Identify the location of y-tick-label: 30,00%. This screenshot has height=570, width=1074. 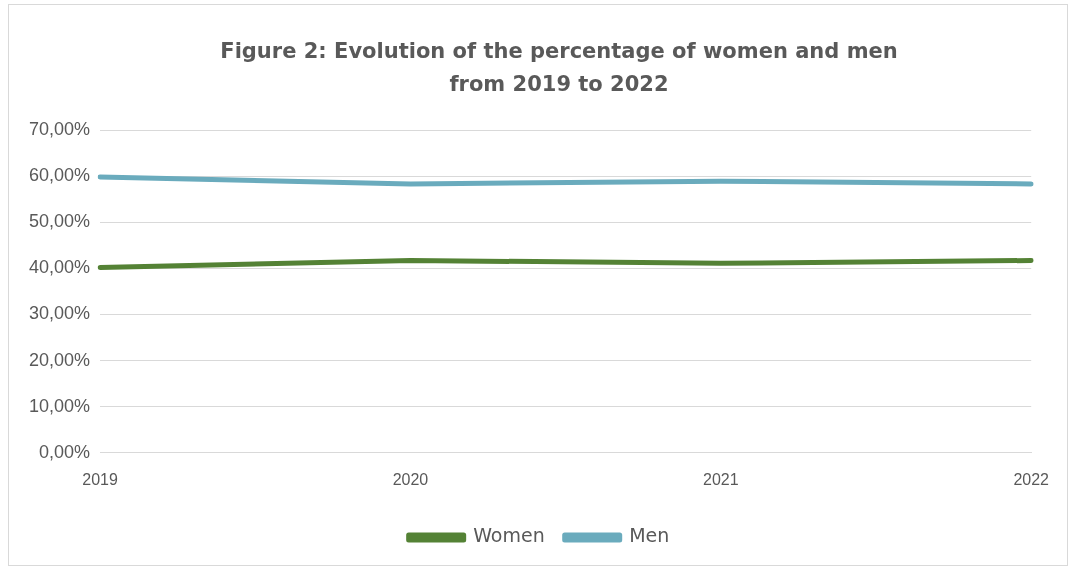
(59, 313).